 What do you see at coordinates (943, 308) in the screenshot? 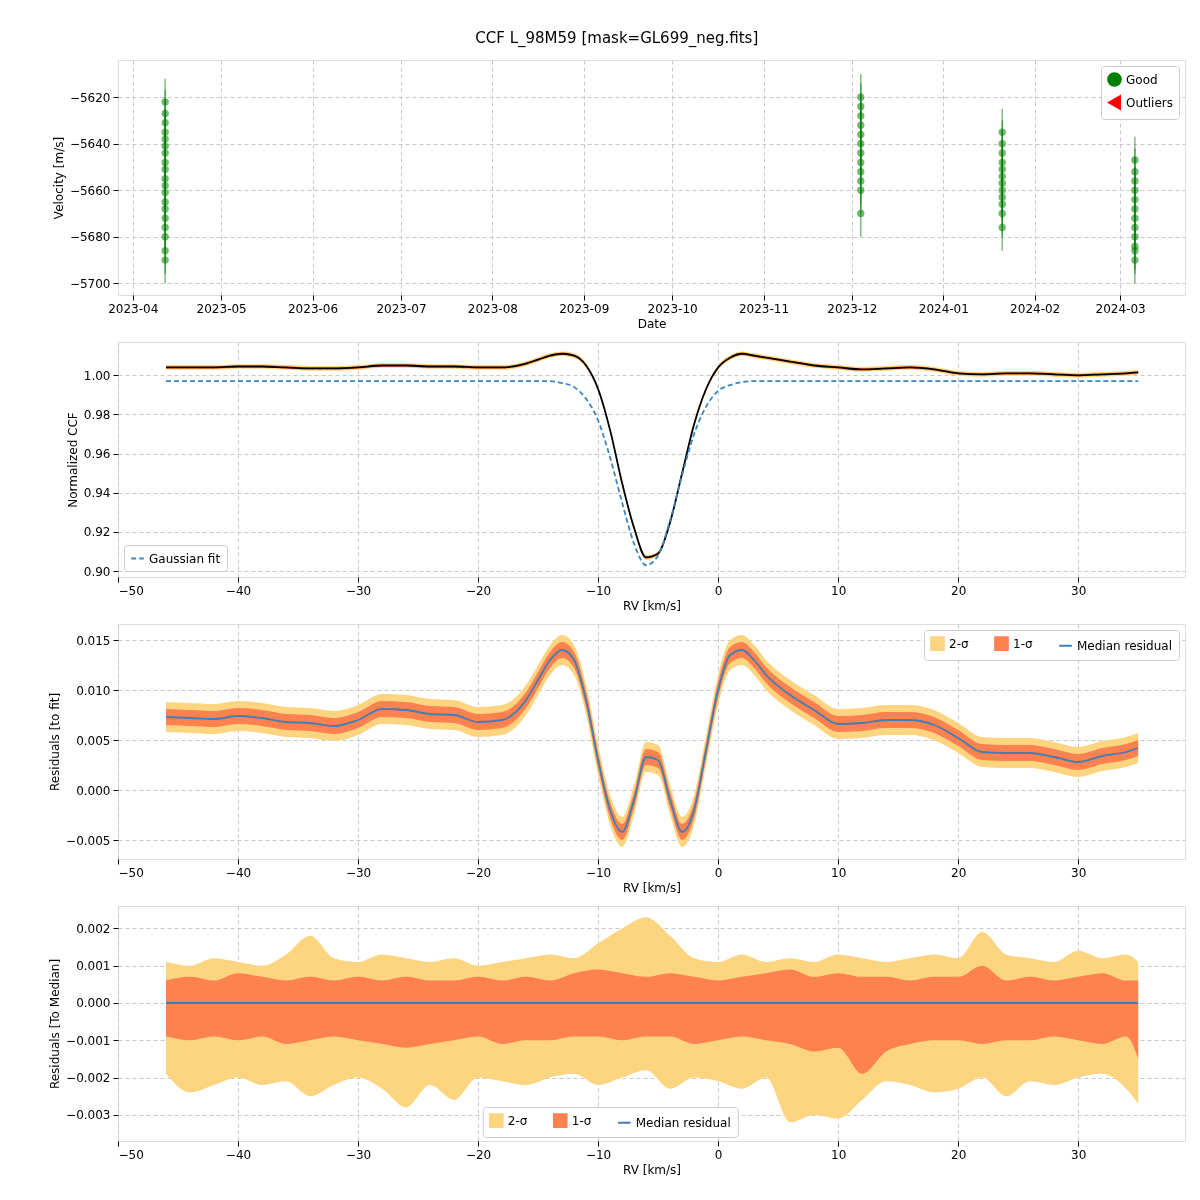
I see `x-tick-label: 2024-01` at bounding box center [943, 308].